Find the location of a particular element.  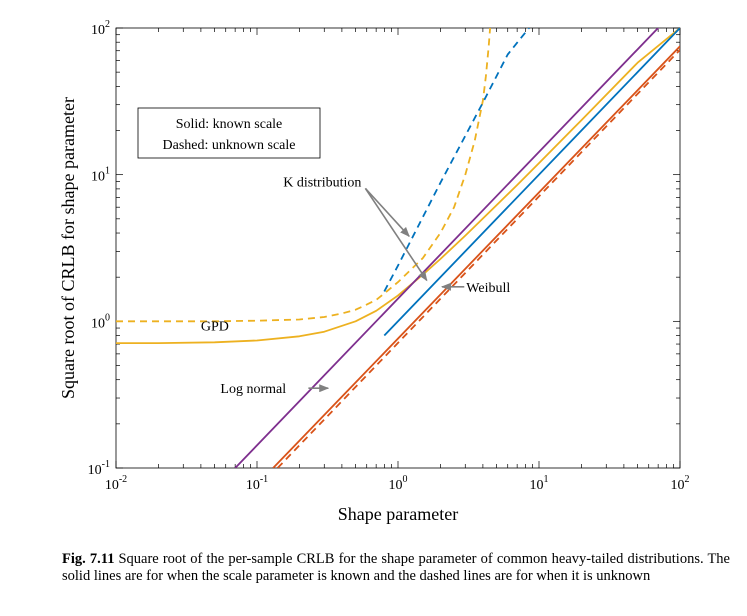

x-tick-label: 10¹ is located at coordinates (539, 483).